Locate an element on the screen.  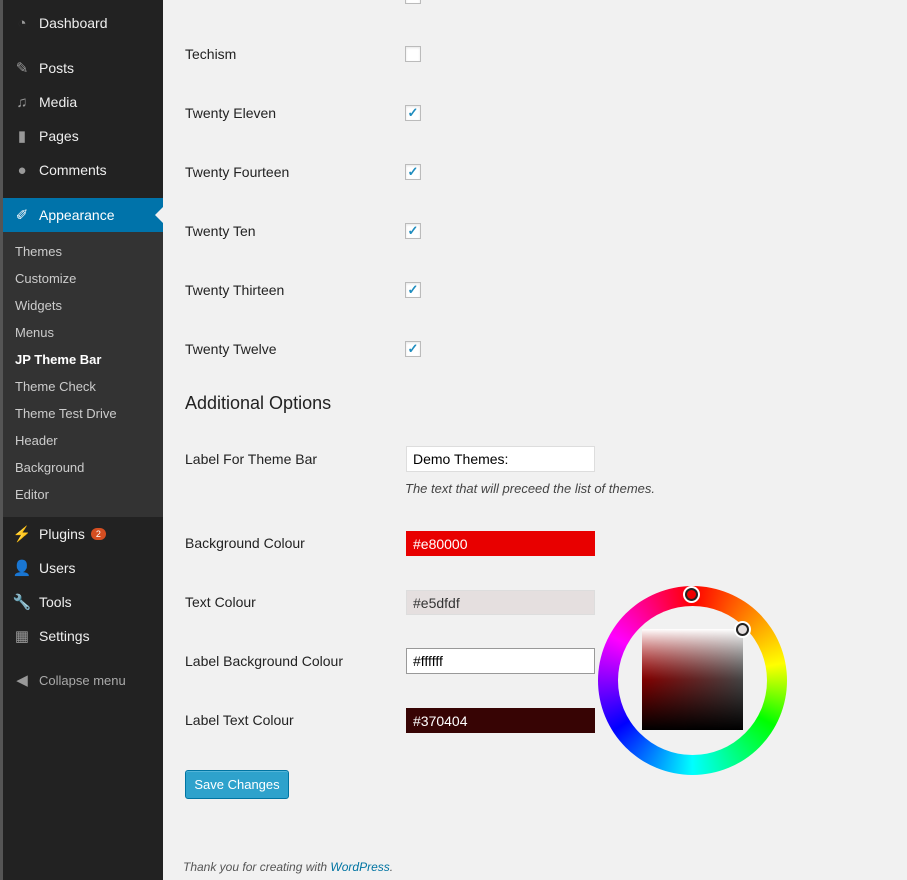
section-heading: Additional Options is located at coordinates (258, 403).